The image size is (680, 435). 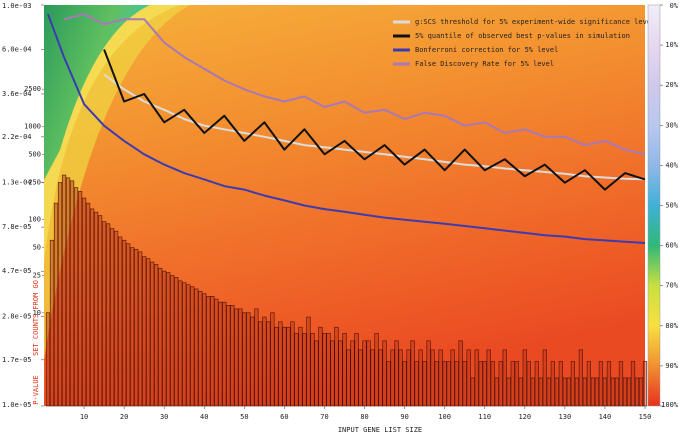 I want to click on y2-tick-label: 100, so click(x=34, y=220).